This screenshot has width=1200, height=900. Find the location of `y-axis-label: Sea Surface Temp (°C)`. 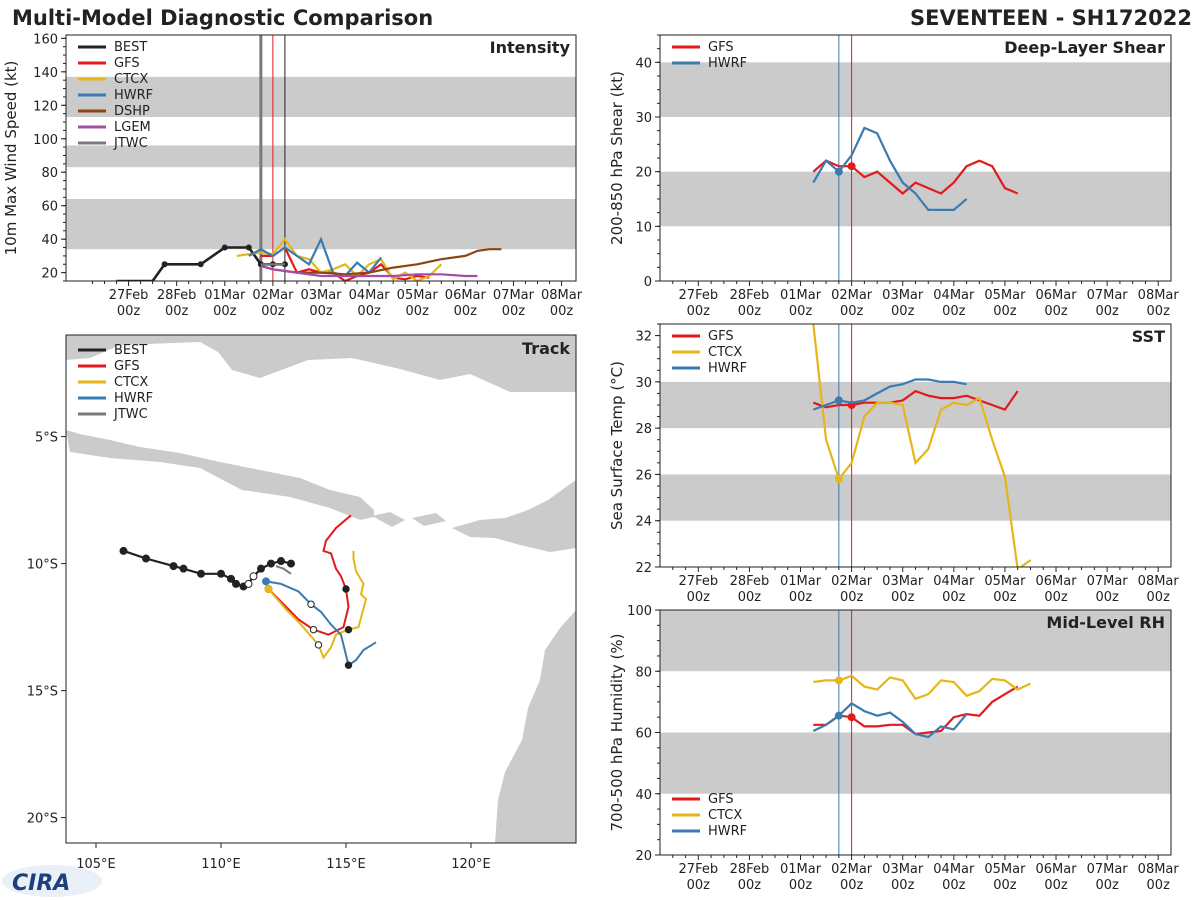

y-axis-label: Sea Surface Temp (°C) is located at coordinates (617, 445).